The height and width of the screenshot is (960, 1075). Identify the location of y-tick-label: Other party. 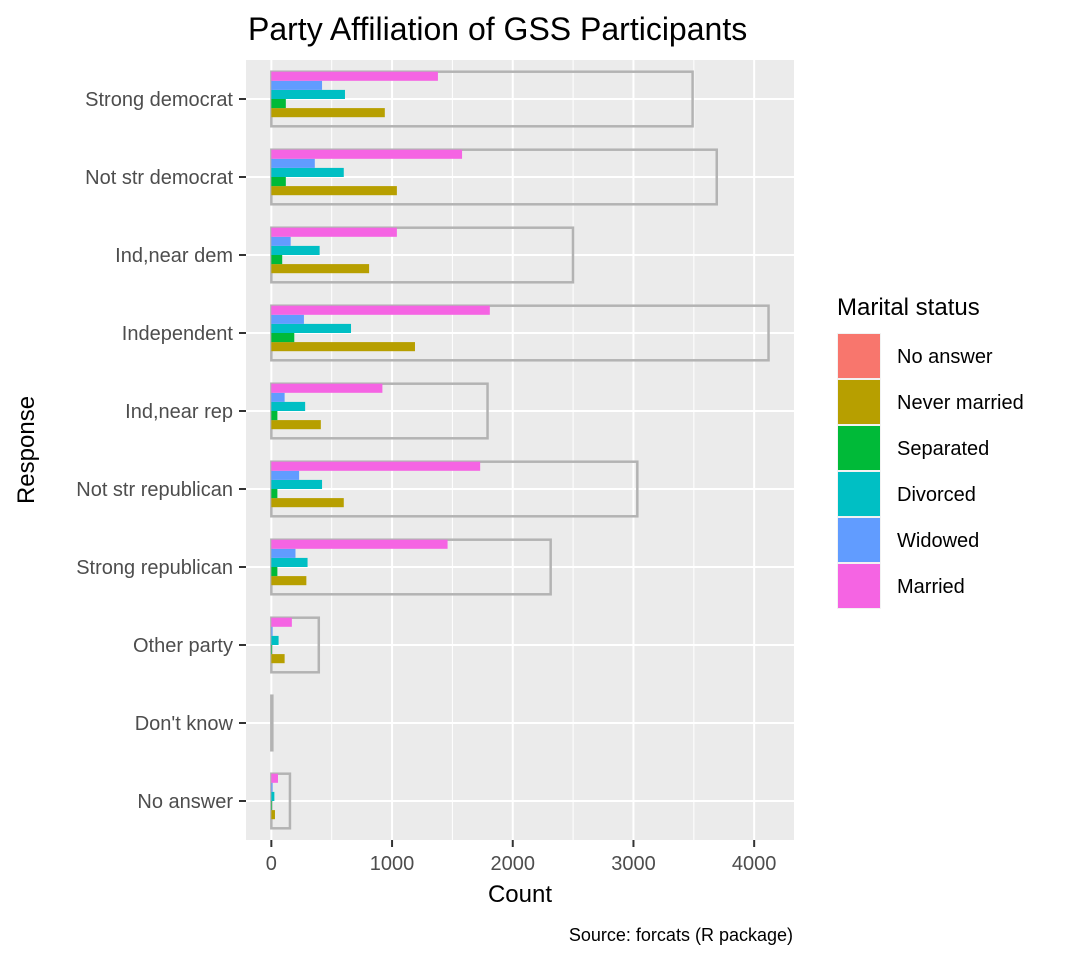
(183, 646).